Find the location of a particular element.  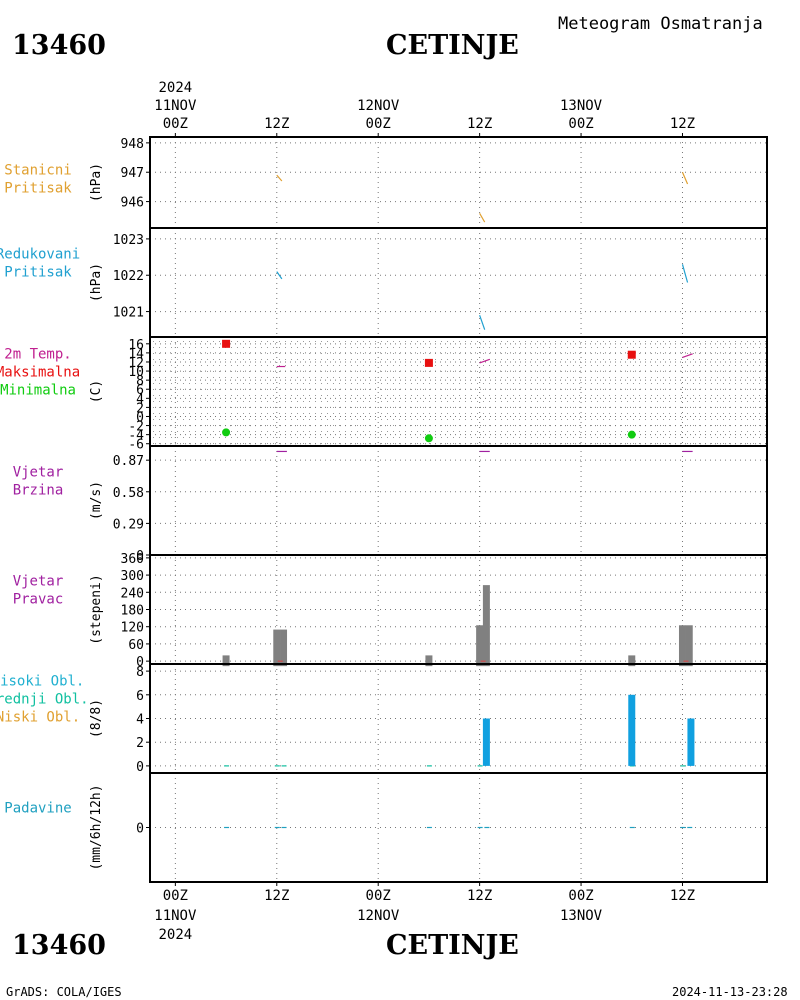

time-hour-label: 00Z is located at coordinates (175, 124).